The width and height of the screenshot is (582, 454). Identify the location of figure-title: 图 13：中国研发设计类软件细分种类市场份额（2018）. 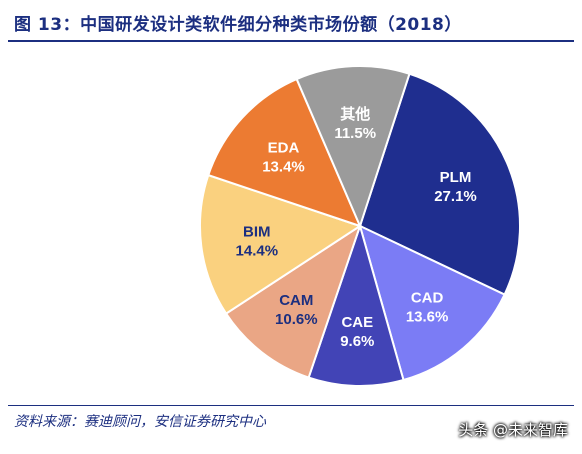
(238, 25).